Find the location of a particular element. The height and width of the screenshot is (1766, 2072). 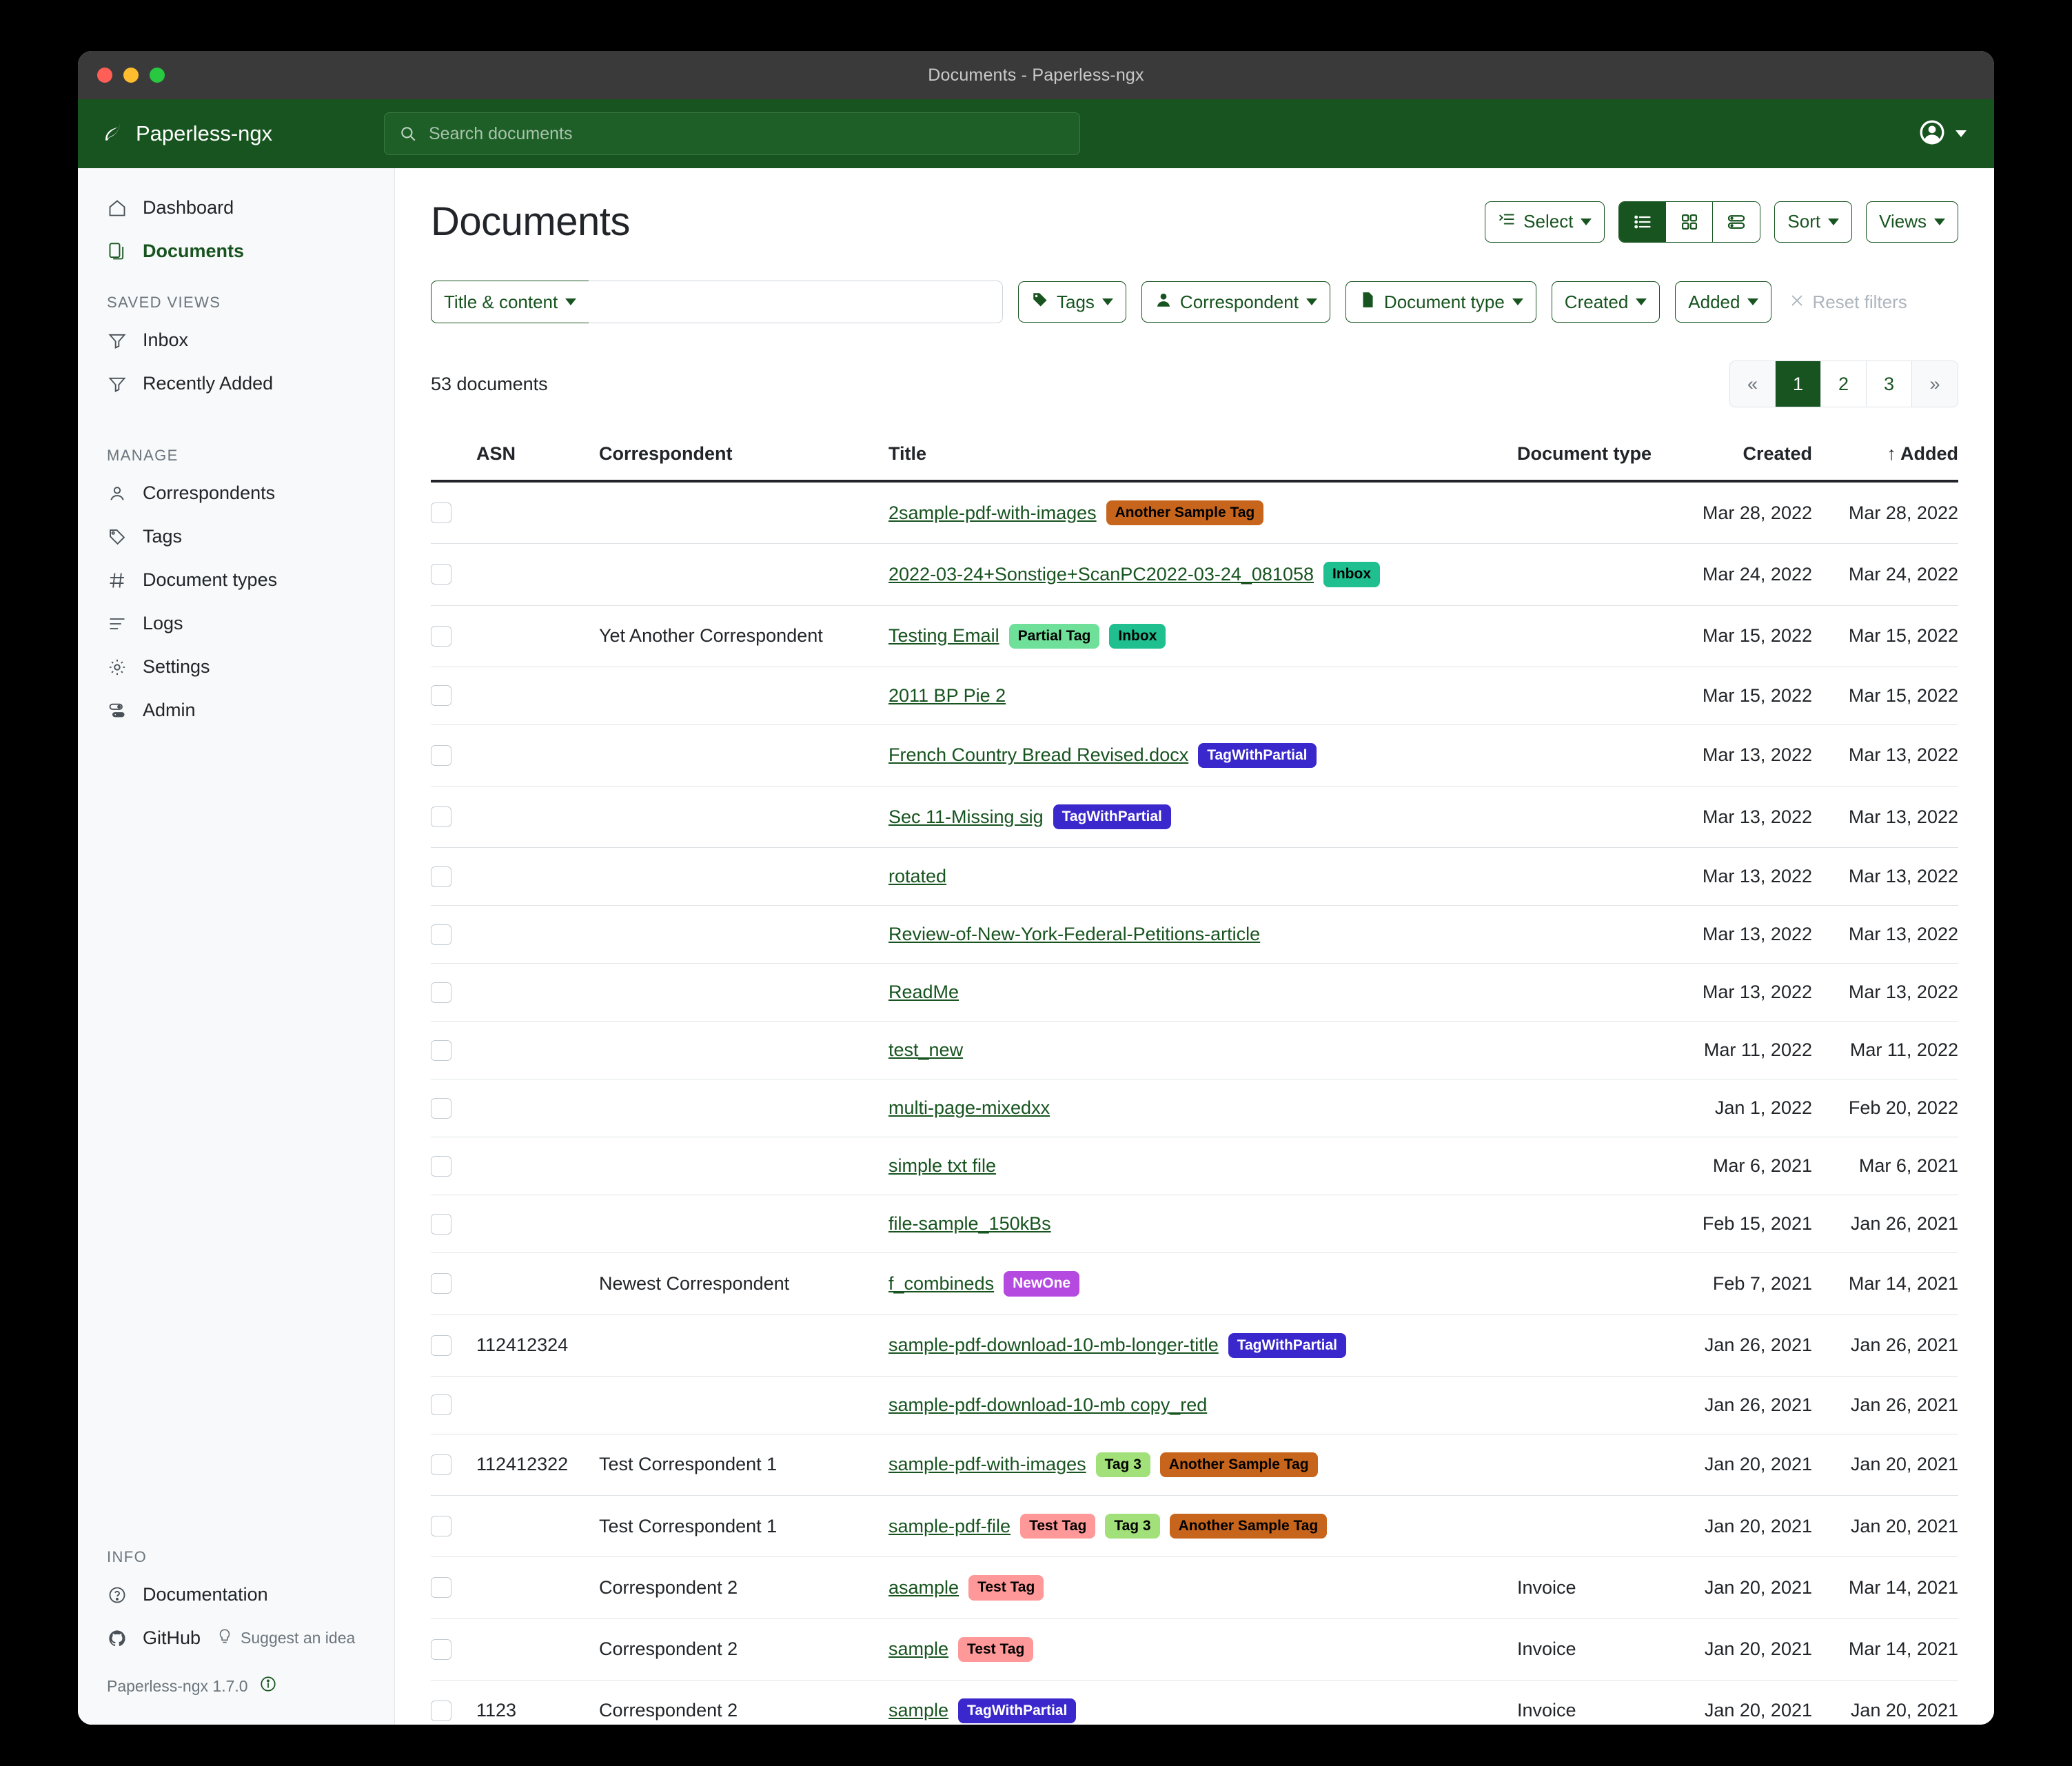

sidebar-item-document-types: Document types is located at coordinates (236, 580).